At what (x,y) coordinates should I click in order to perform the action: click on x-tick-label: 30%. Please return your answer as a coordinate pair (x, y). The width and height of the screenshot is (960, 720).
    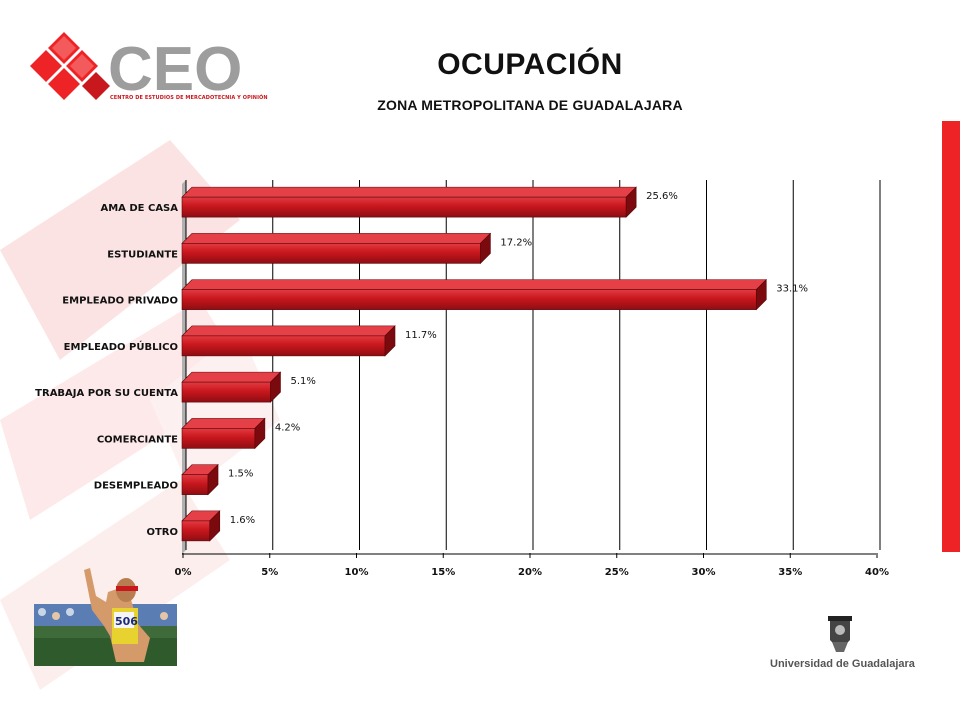
    Looking at the image, I should click on (704, 572).